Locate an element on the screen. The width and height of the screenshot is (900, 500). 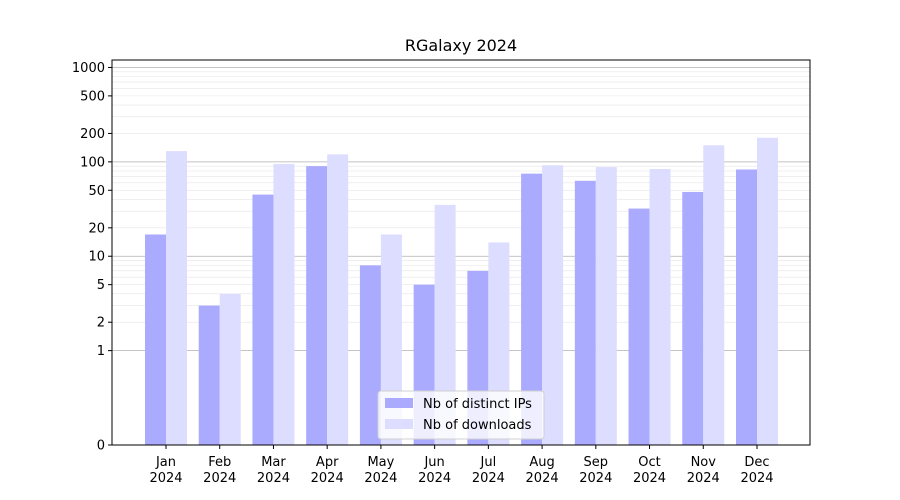
x-tick-label: Jun 2024 is located at coordinates (434, 470).